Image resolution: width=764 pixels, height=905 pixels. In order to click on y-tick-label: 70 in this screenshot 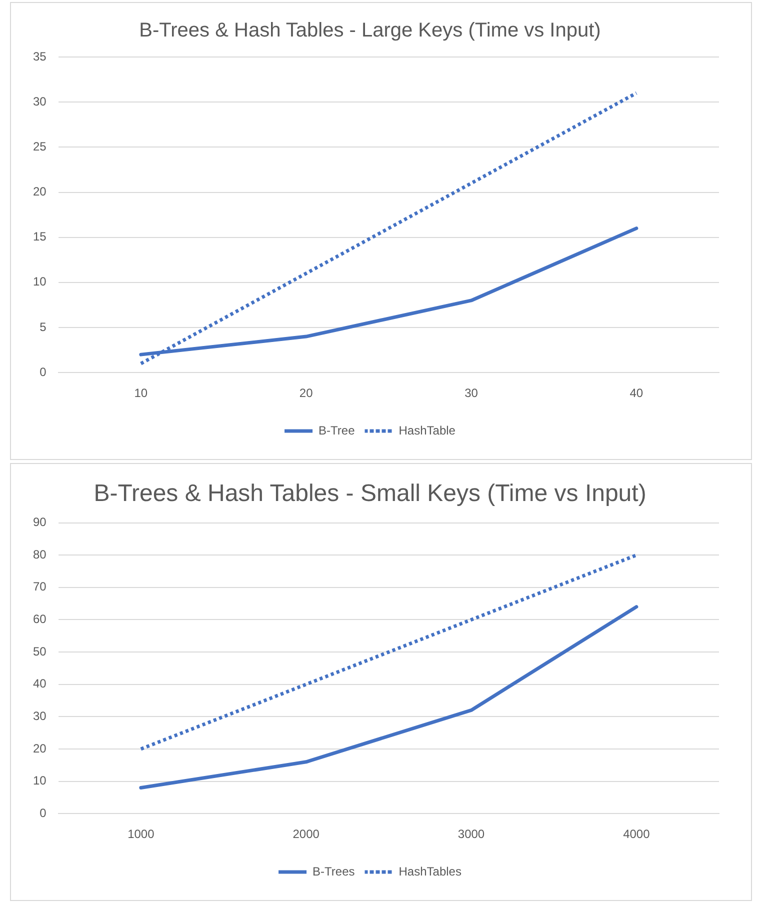, I will do `click(39, 587)`.